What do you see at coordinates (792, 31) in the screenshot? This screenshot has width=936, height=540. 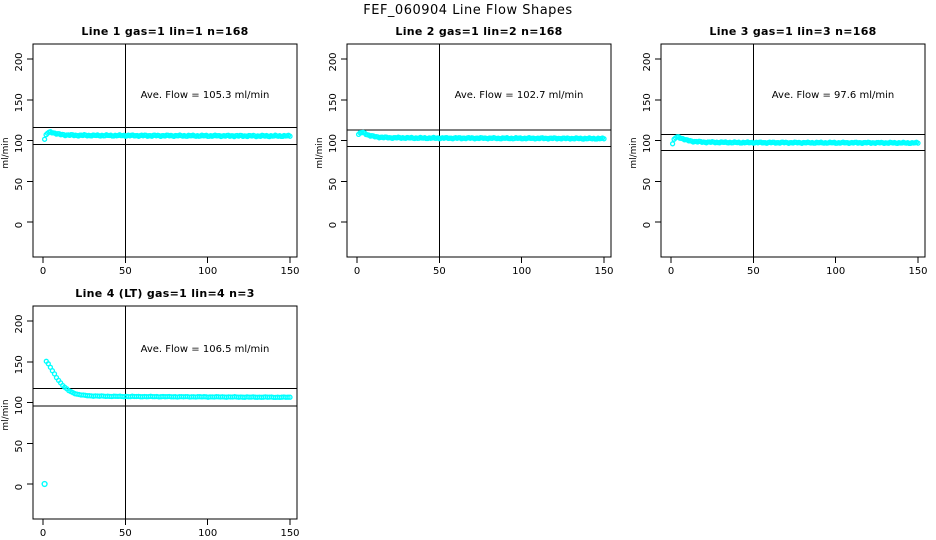 I see `subplot-title: Line 3 gas=1 lin=3 n=168` at bounding box center [792, 31].